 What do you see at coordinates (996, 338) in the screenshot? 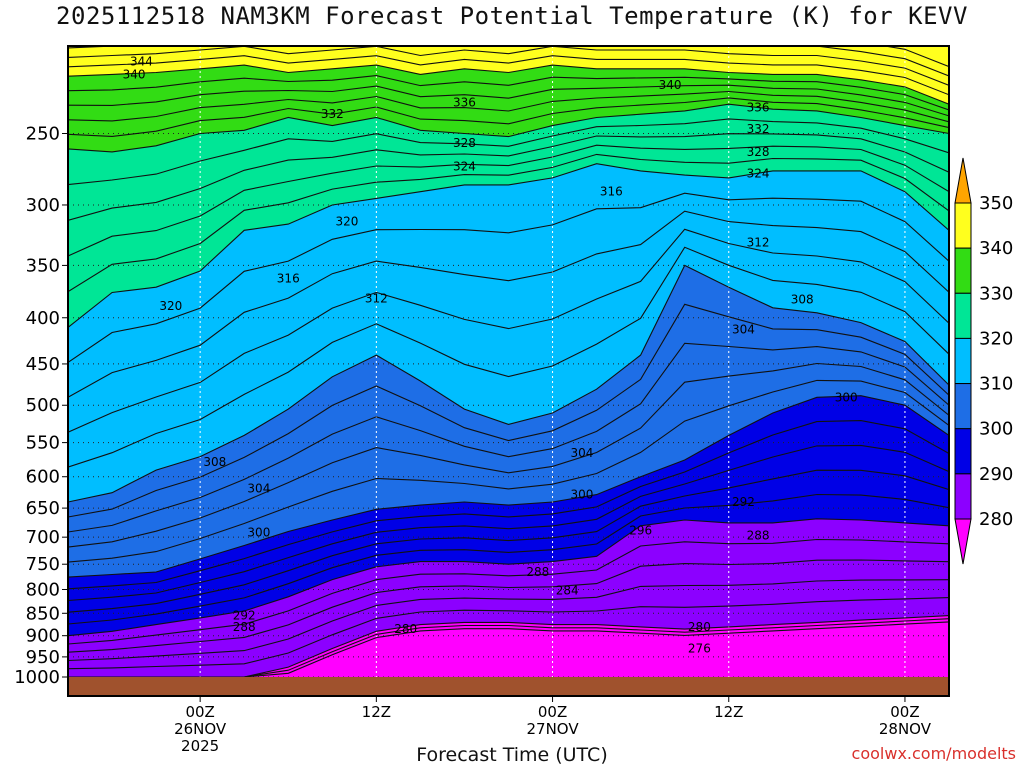
I see `colorbar-label: 320` at bounding box center [996, 338].